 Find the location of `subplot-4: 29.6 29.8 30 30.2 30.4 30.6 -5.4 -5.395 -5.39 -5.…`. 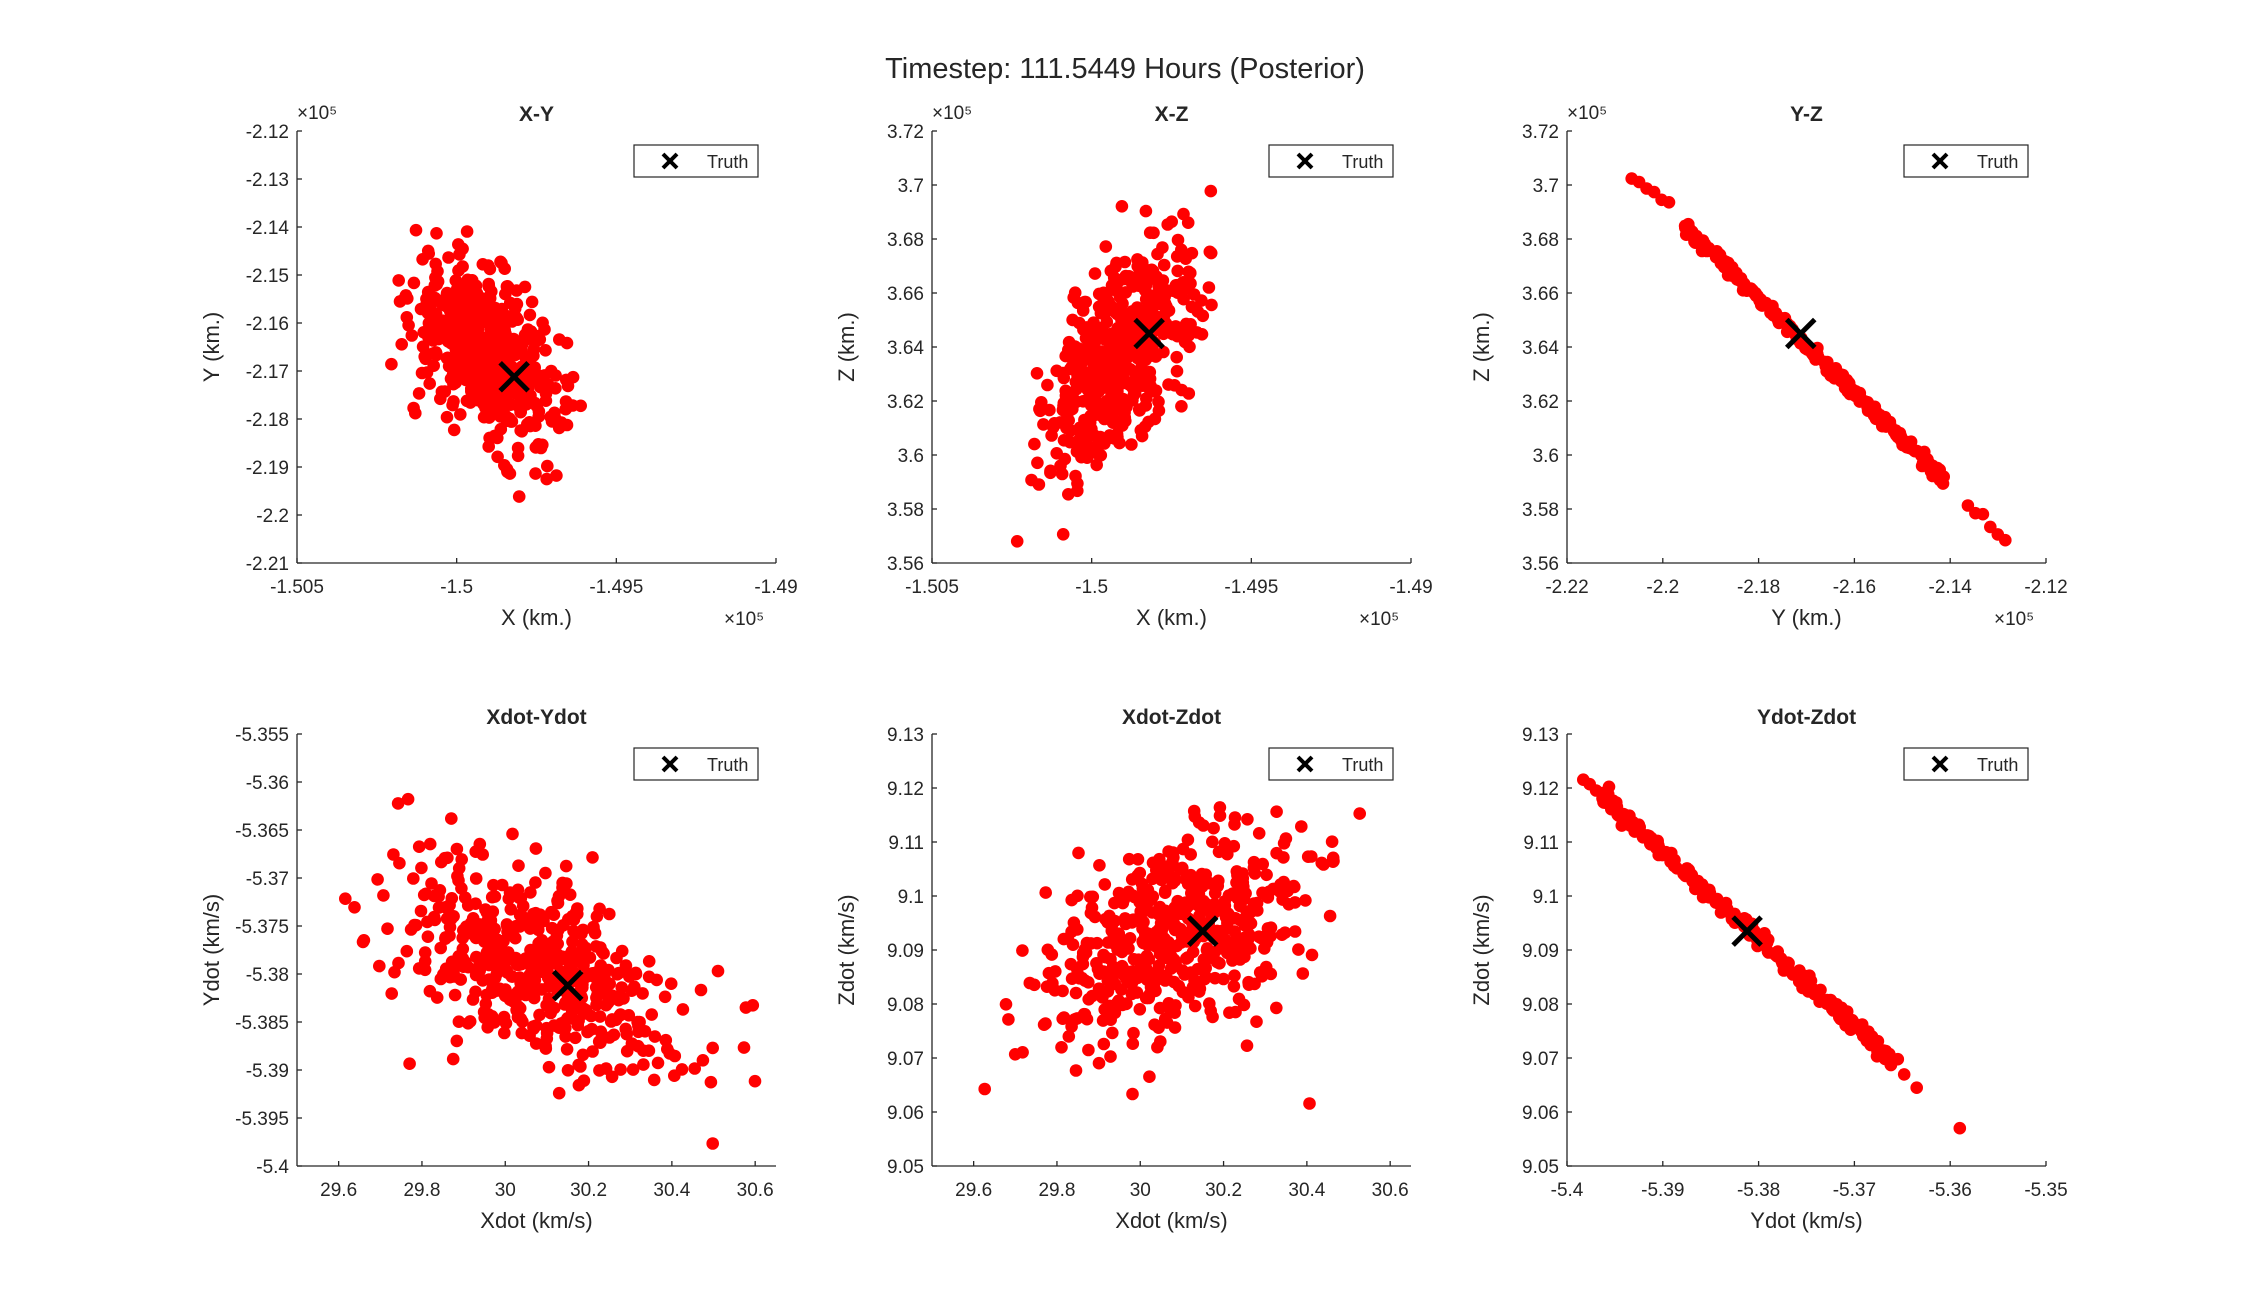

subplot-4: 29.6 29.8 30 30.2 30.4 30.6 -5.4 -5.395 -5.39 -5.… is located at coordinates (487, 969).